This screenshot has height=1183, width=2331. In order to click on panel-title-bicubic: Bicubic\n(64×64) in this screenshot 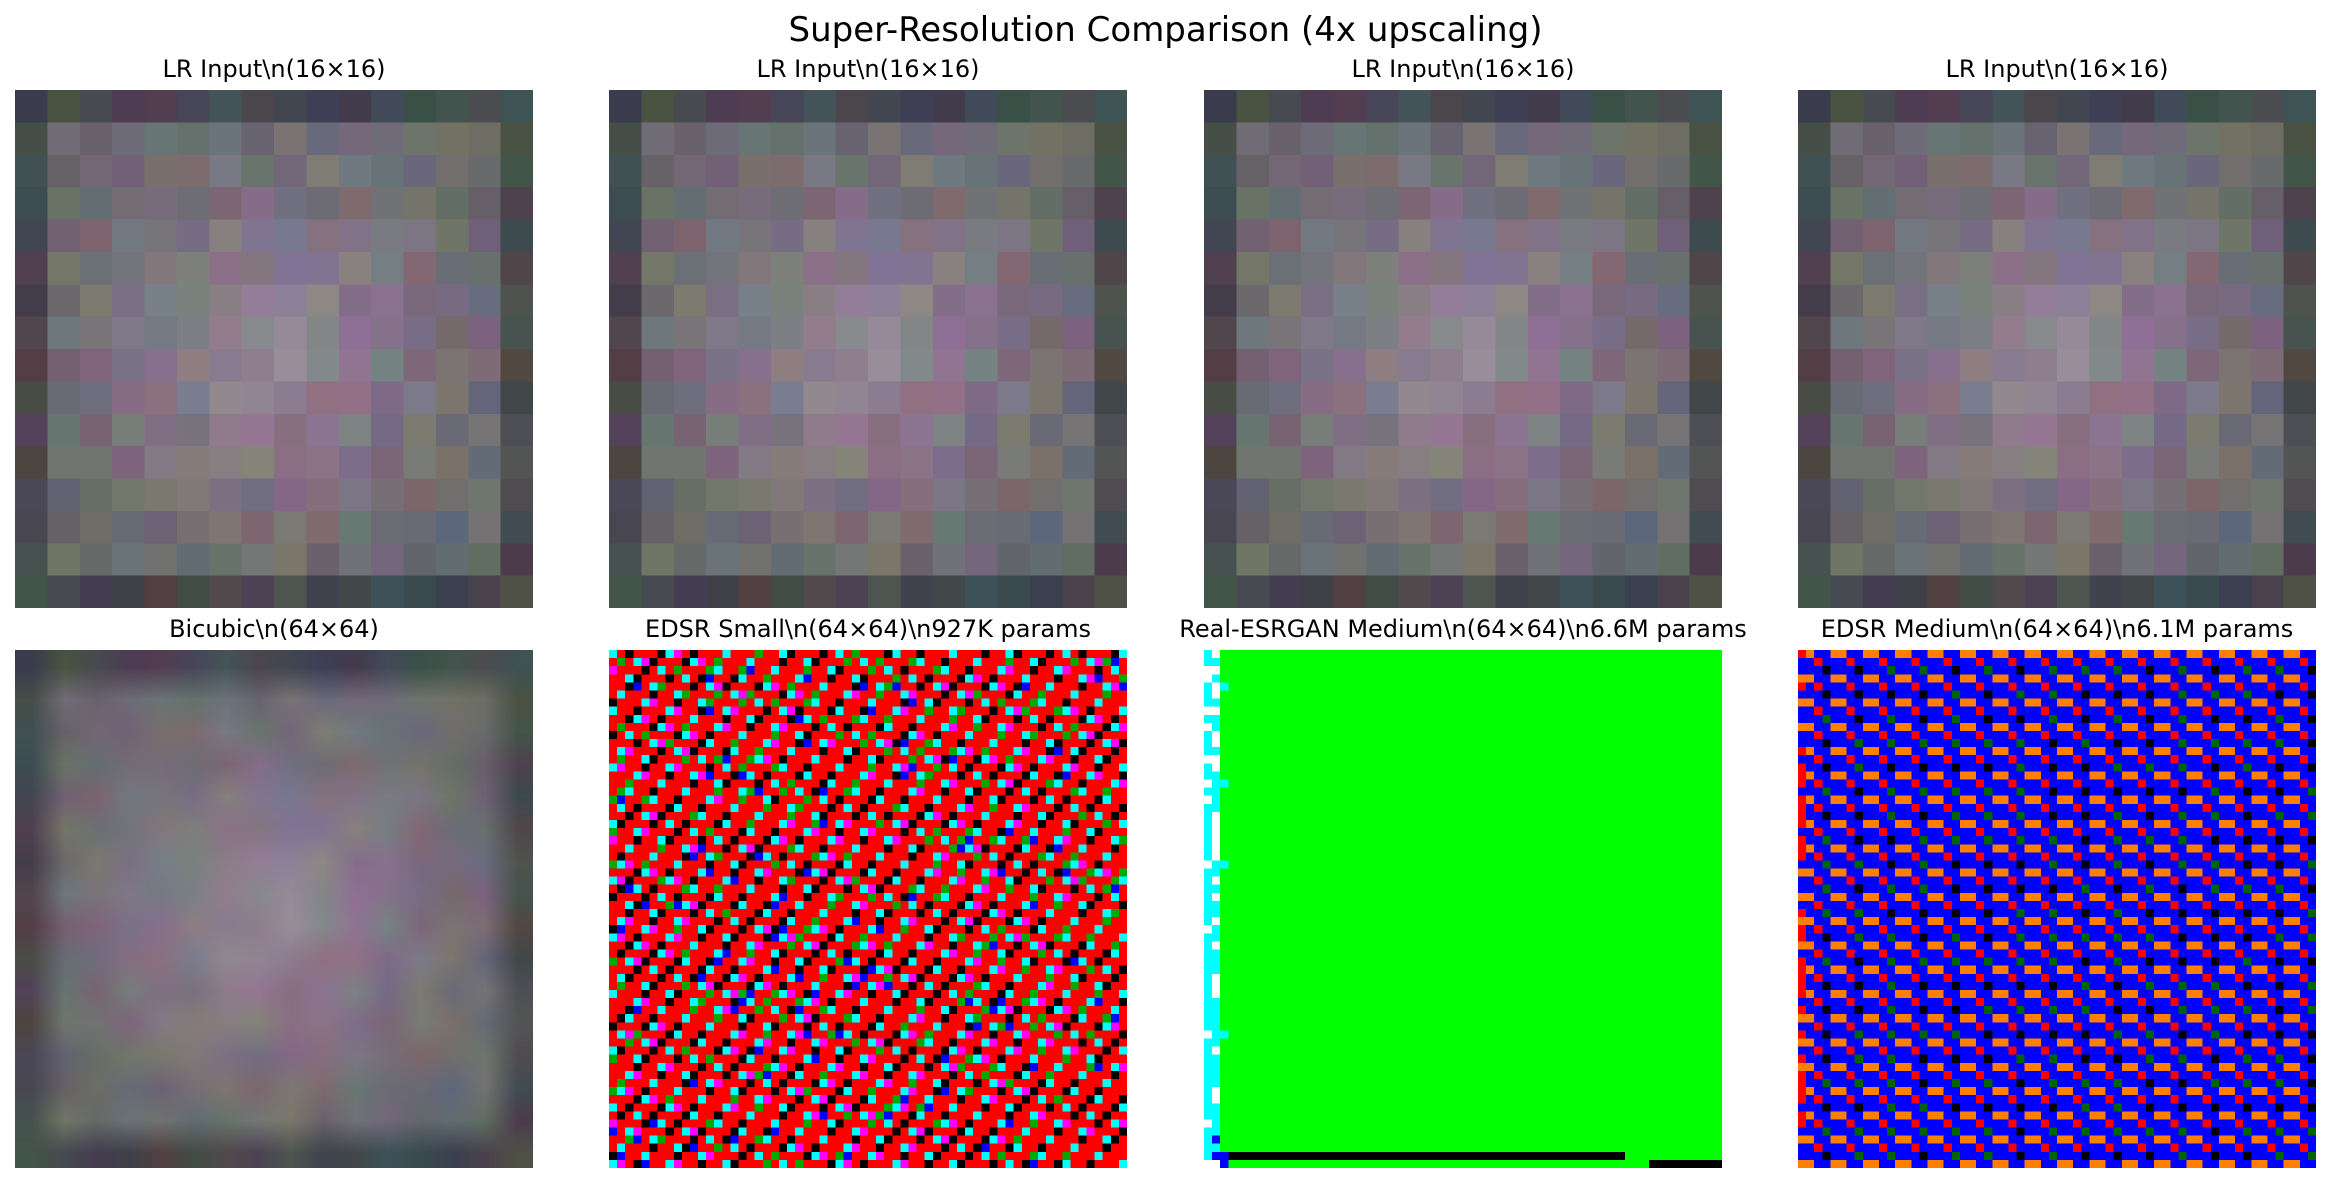, I will do `click(274, 629)`.